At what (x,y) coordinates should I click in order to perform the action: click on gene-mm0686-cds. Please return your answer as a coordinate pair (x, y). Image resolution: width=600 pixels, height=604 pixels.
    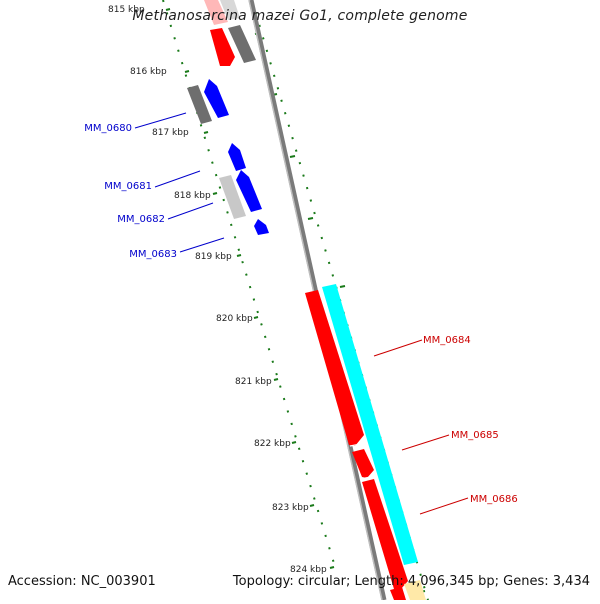
    Looking at the image, I should click on (385, 534).